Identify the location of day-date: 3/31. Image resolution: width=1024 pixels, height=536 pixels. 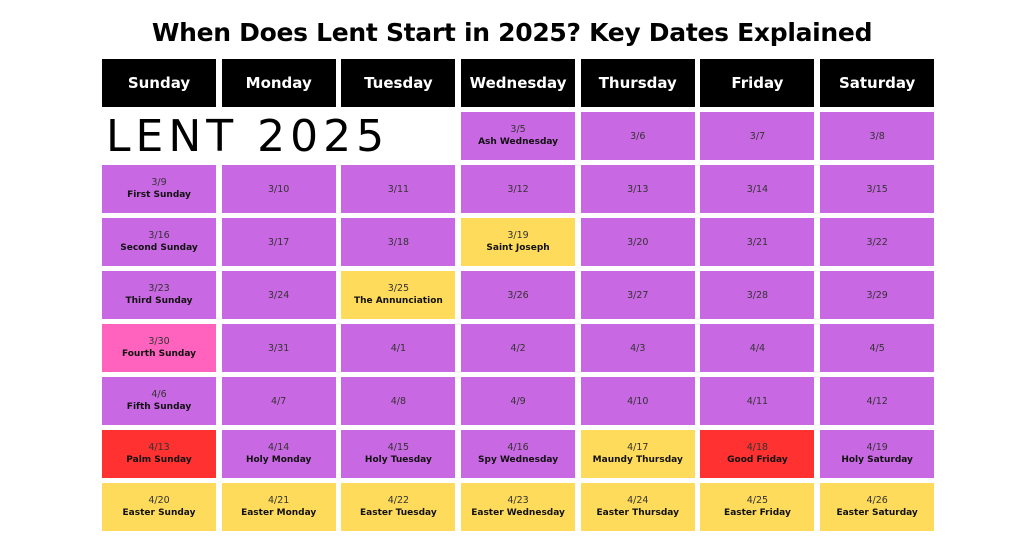
(279, 348).